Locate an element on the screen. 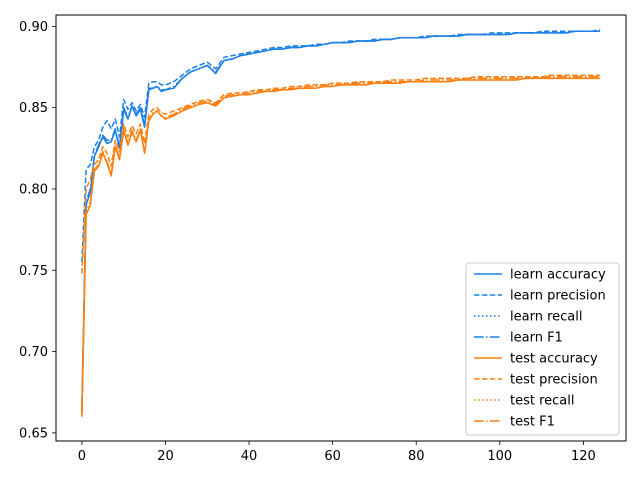  legend-label: learn F1 is located at coordinates (536, 338).